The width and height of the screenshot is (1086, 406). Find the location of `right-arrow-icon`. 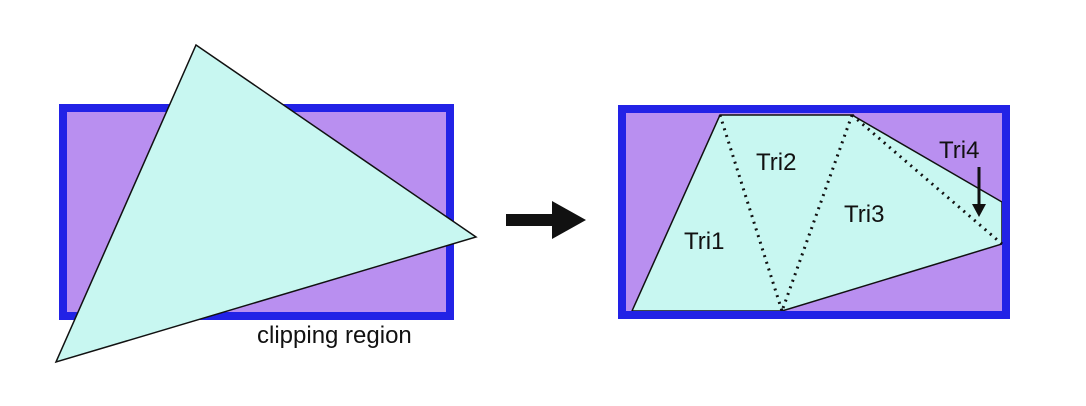

right-arrow-icon is located at coordinates (546, 220).